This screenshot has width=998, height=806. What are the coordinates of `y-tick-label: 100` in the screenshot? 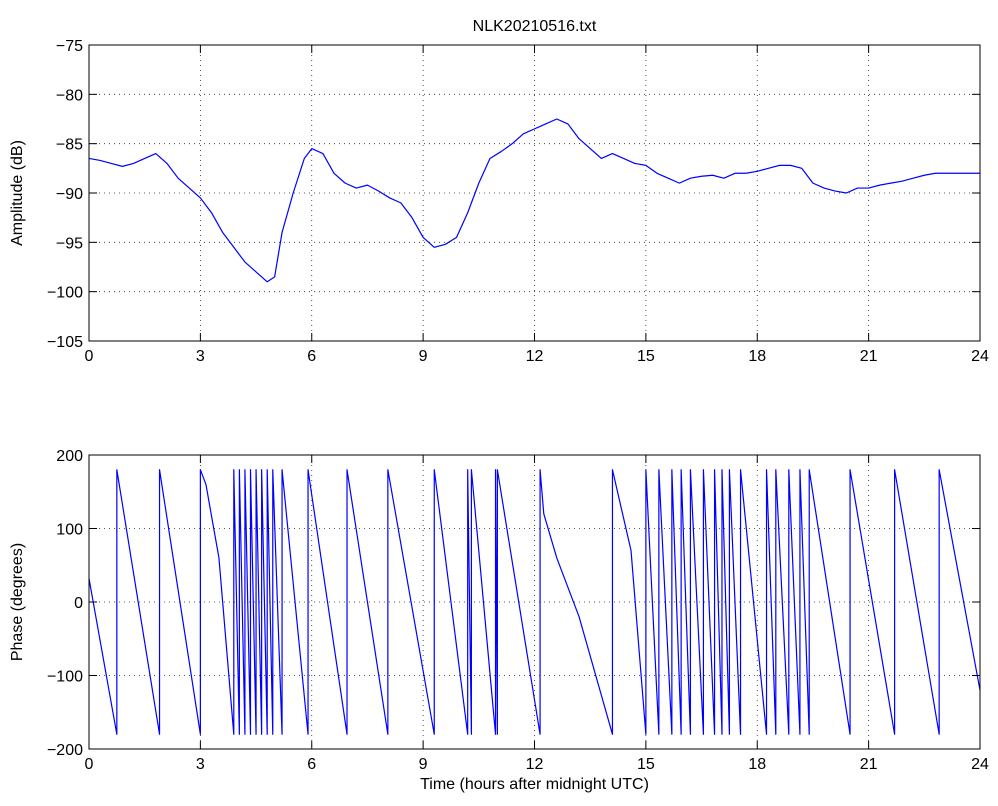 It's located at (69, 530).